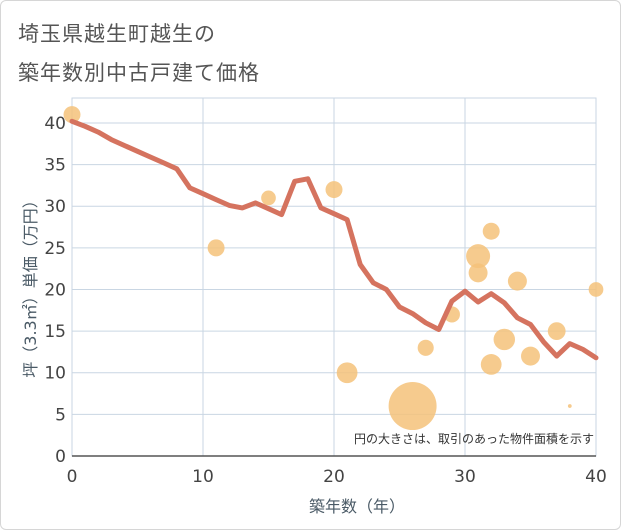 The width and height of the screenshot is (621, 530). What do you see at coordinates (55, 374) in the screenshot?
I see `y-tick-label: 10` at bounding box center [55, 374].